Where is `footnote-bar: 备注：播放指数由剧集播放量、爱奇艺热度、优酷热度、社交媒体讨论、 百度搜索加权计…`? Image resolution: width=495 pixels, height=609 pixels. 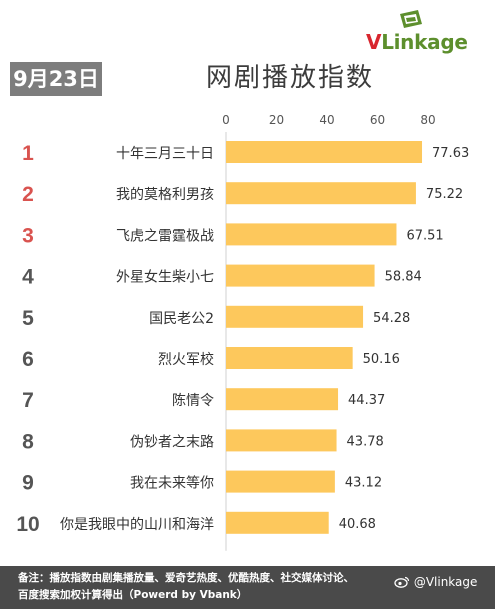
footnote-bar: 备注：播放指数由剧集播放量、爱奇艺热度、优酷热度、社交媒体讨论、 百度搜索加权计… is located at coordinates (247, 587).